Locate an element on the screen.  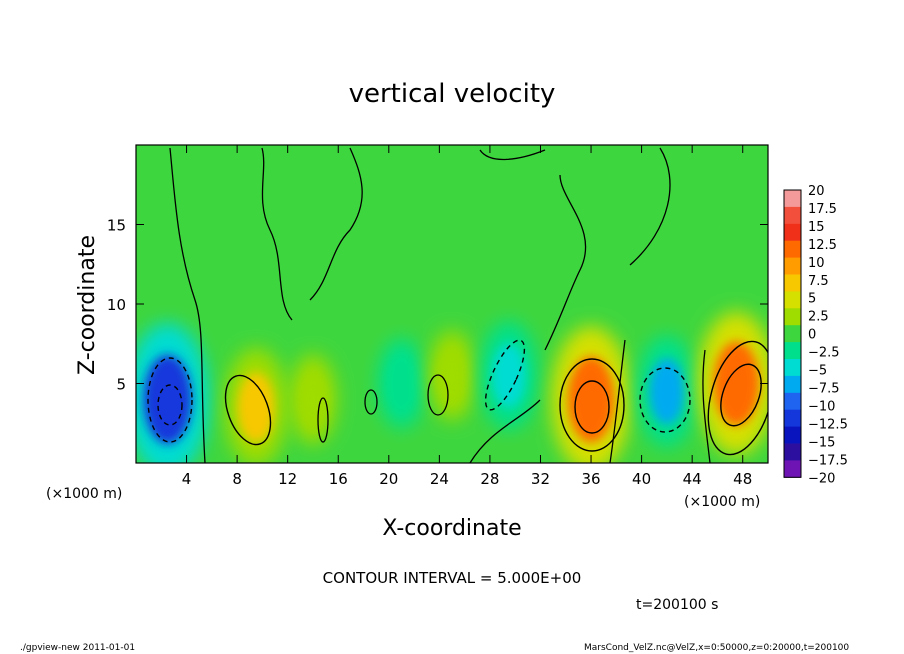
x-axis-label: X-coordinate is located at coordinates (451, 528).